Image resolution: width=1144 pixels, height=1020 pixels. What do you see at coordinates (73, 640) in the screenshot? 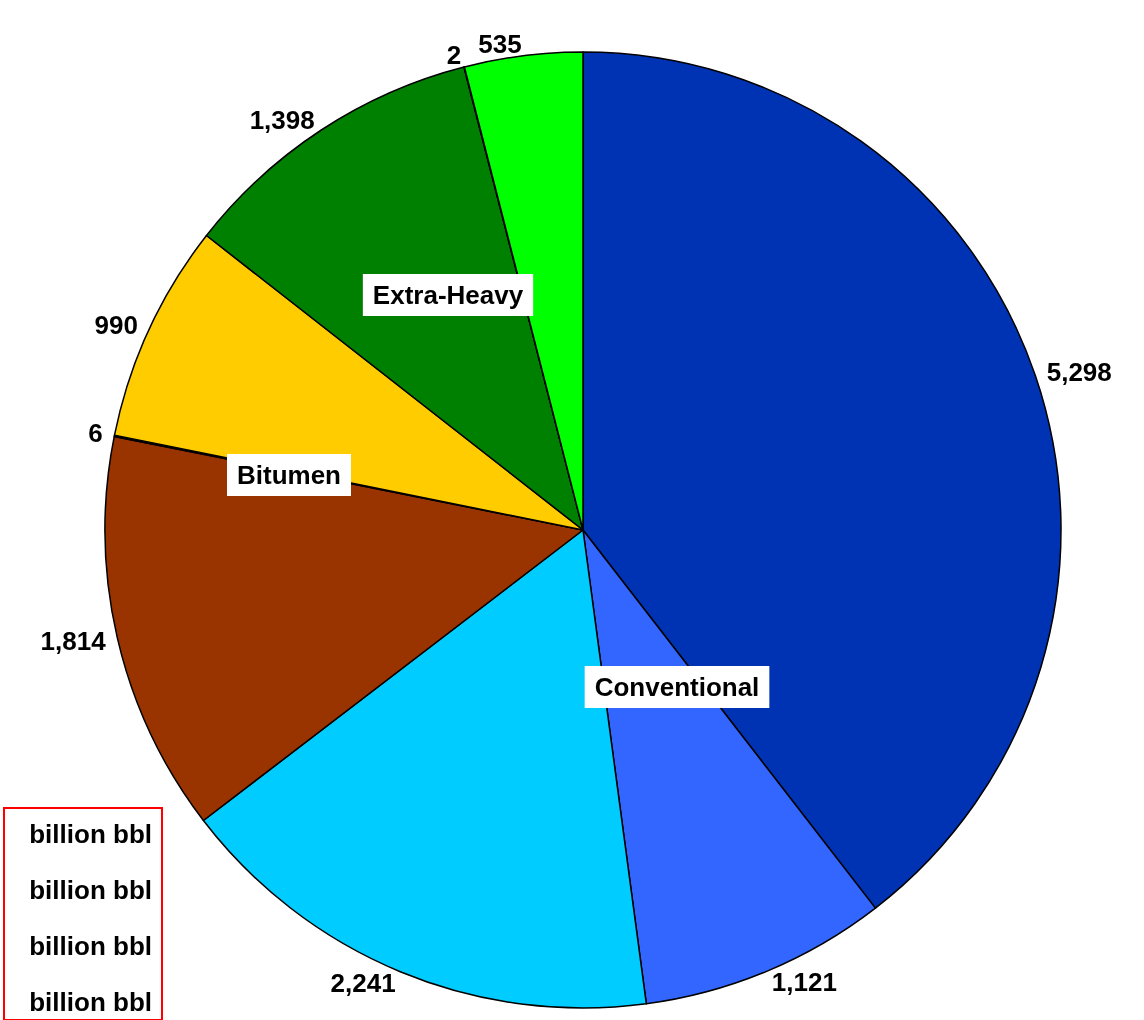
I see `data-label: 1,814` at bounding box center [73, 640].